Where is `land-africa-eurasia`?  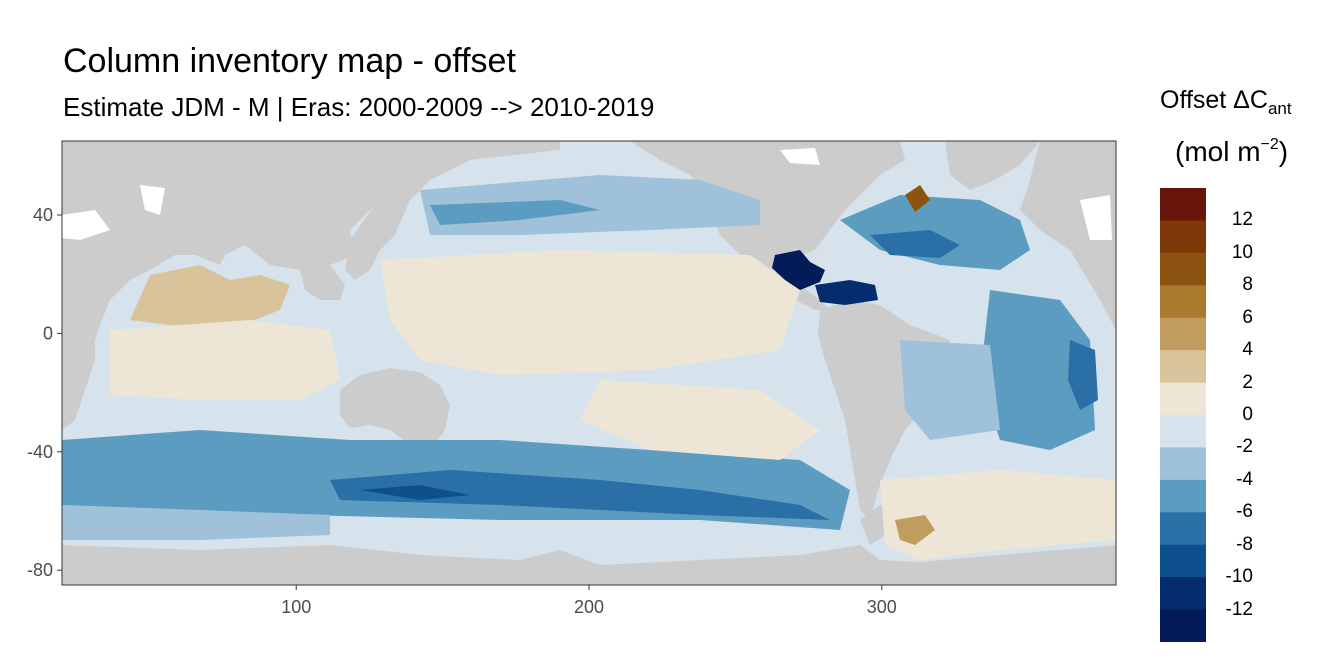 land-africa-eurasia is located at coordinates (241, 285).